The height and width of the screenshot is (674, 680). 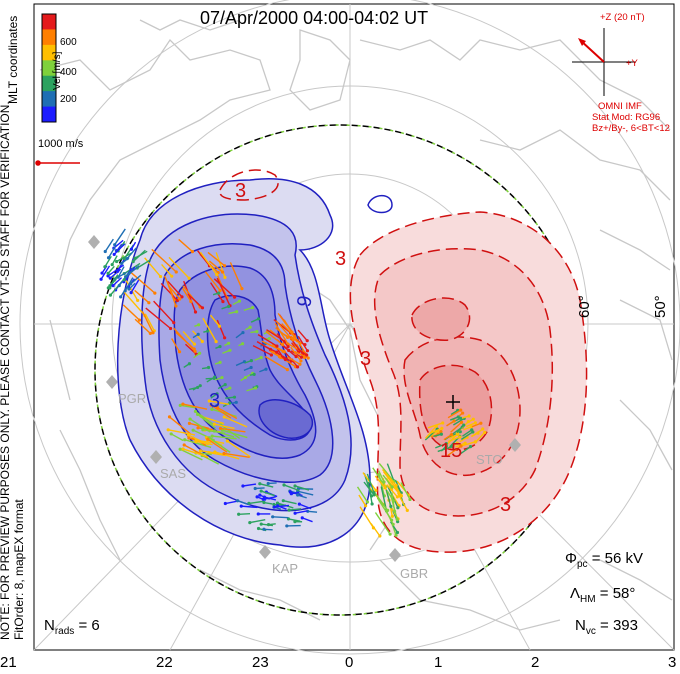 I want to click on radar-count: Nrads = 6, so click(x=72, y=627).